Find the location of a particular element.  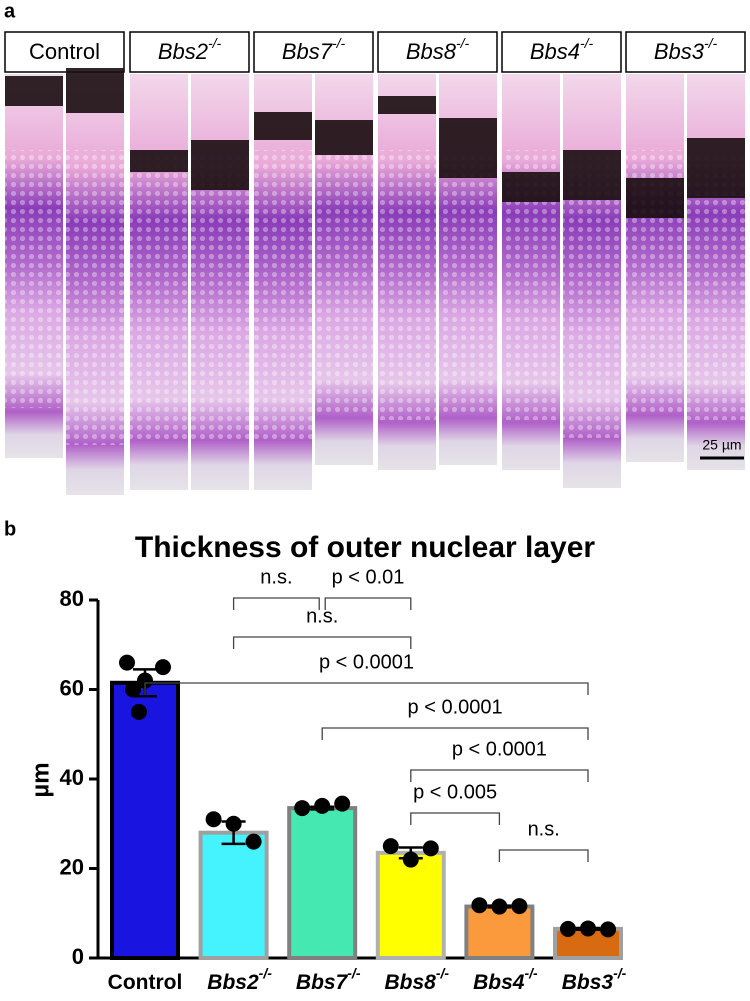

category: Bbs3 is located at coordinates (588, 982).